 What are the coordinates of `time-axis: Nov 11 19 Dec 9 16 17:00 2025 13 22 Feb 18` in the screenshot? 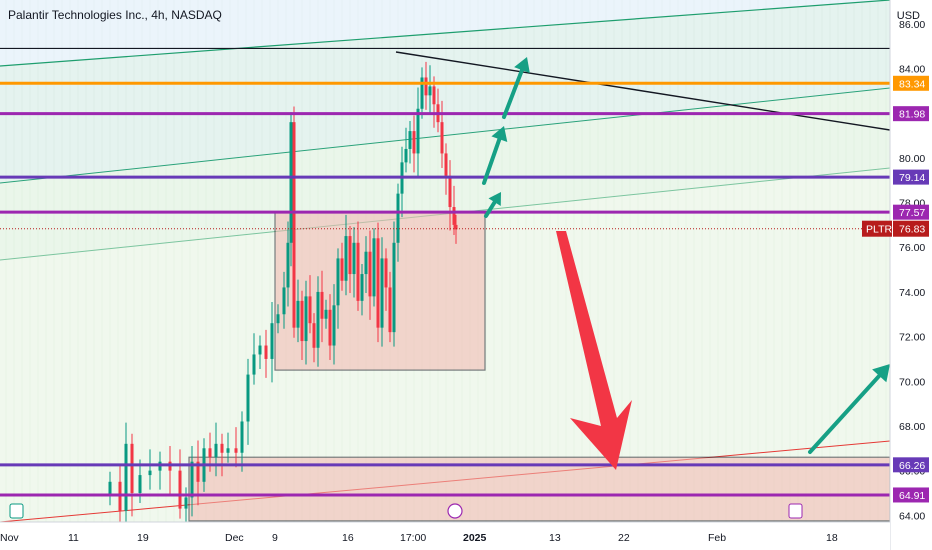 It's located at (445, 526).